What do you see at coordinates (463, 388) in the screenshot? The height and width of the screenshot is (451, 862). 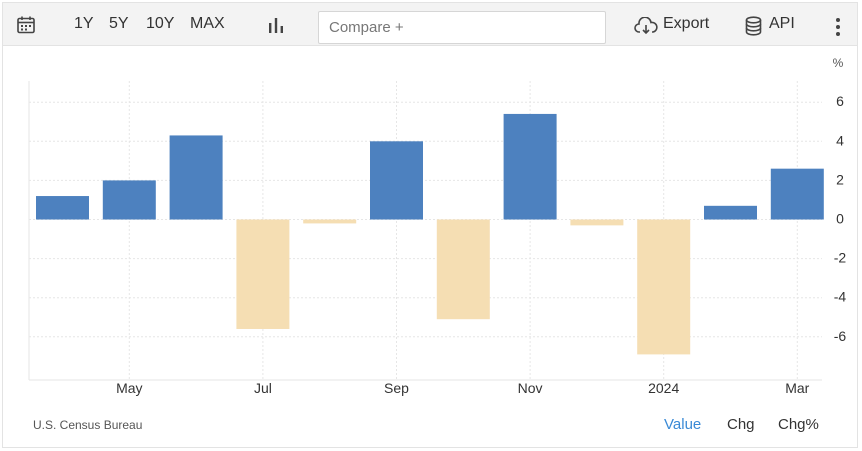 I see `x-axis: May Jul Sep Nov 2024 Mar` at bounding box center [463, 388].